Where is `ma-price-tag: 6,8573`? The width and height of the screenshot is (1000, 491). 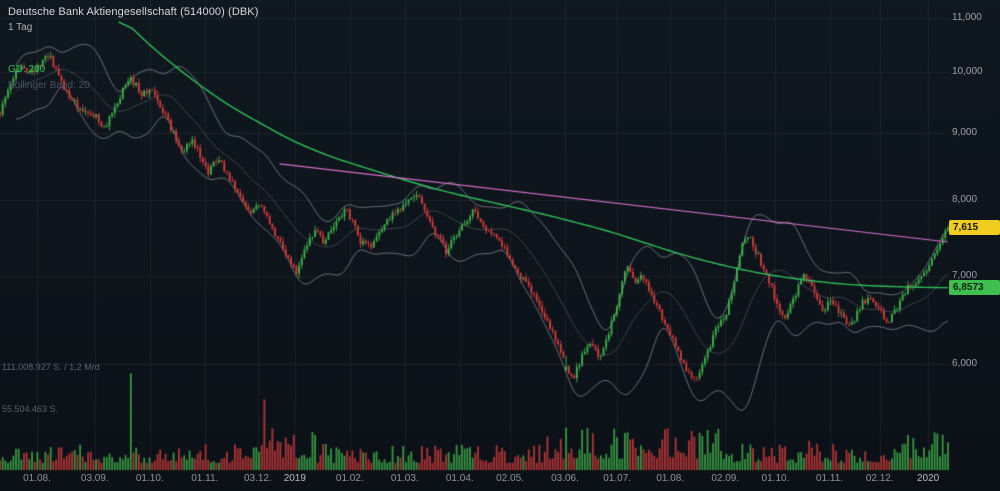
ma-price-tag: 6,8573 is located at coordinates (974, 287).